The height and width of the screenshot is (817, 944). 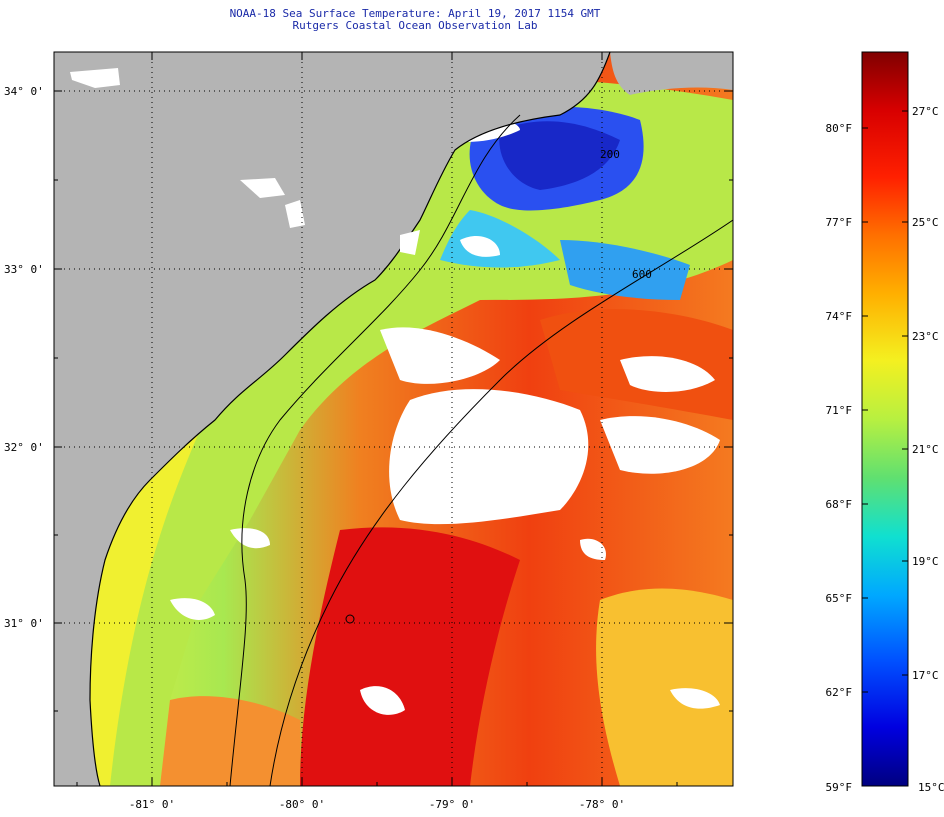 What do you see at coordinates (24, 91) in the screenshot?
I see `lat-label-34: 34° 0'` at bounding box center [24, 91].